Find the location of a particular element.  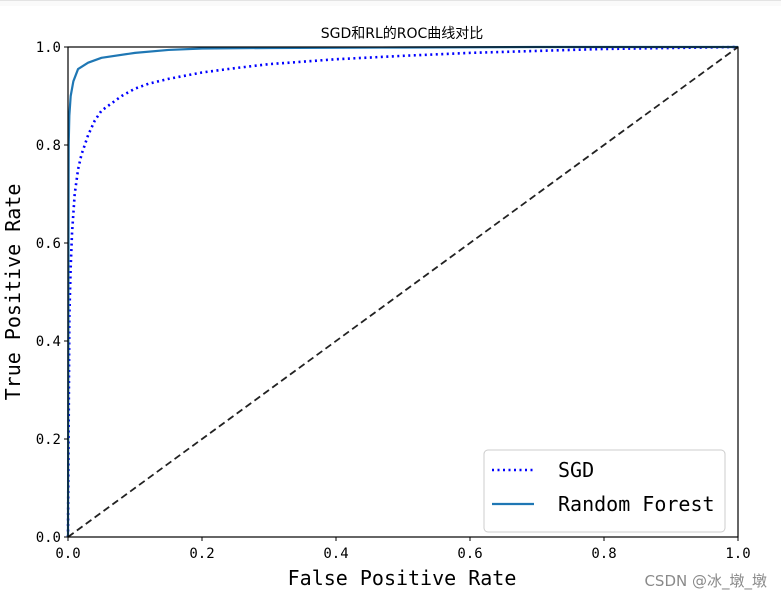

y-axis-label: True Positive Rate is located at coordinates (13, 292).